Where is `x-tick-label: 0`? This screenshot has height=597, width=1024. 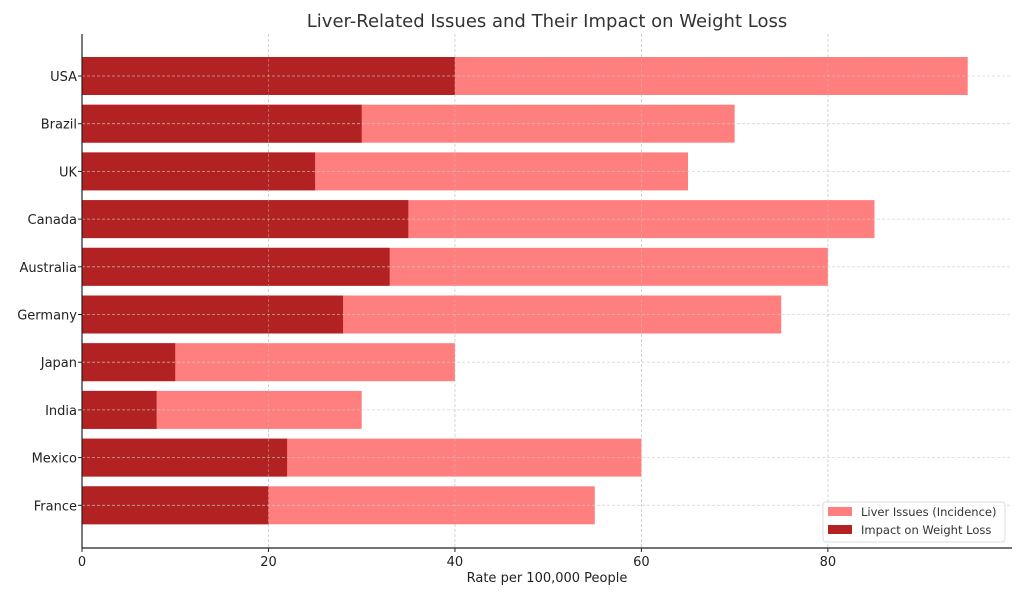 x-tick-label: 0 is located at coordinates (82, 562).